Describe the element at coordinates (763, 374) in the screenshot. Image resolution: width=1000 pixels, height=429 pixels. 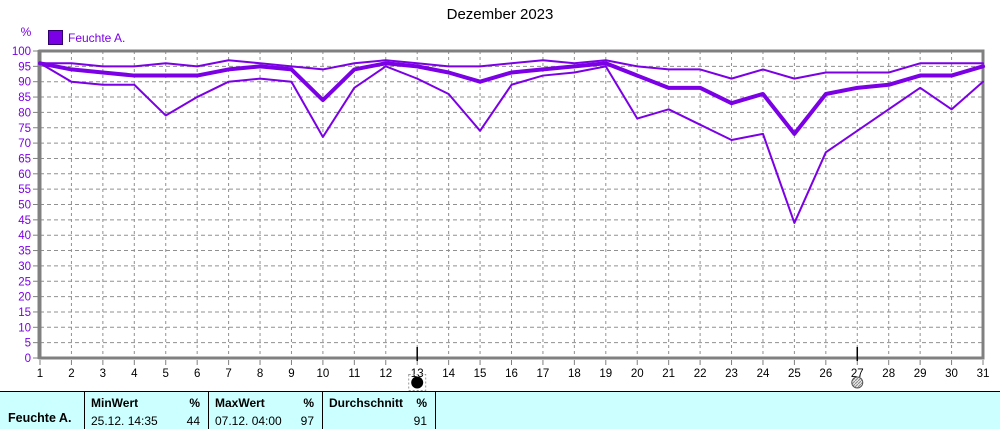
I see `svg-text: 24` at that location.